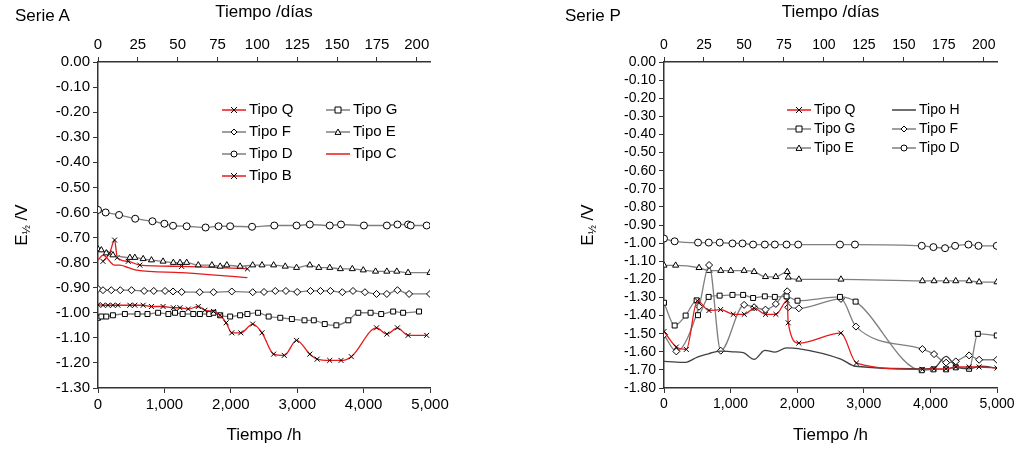 This screenshot has height=450, width=1021. What do you see at coordinates (640, 386) in the screenshot?
I see `y-tick-label: -1.80` at bounding box center [640, 386].